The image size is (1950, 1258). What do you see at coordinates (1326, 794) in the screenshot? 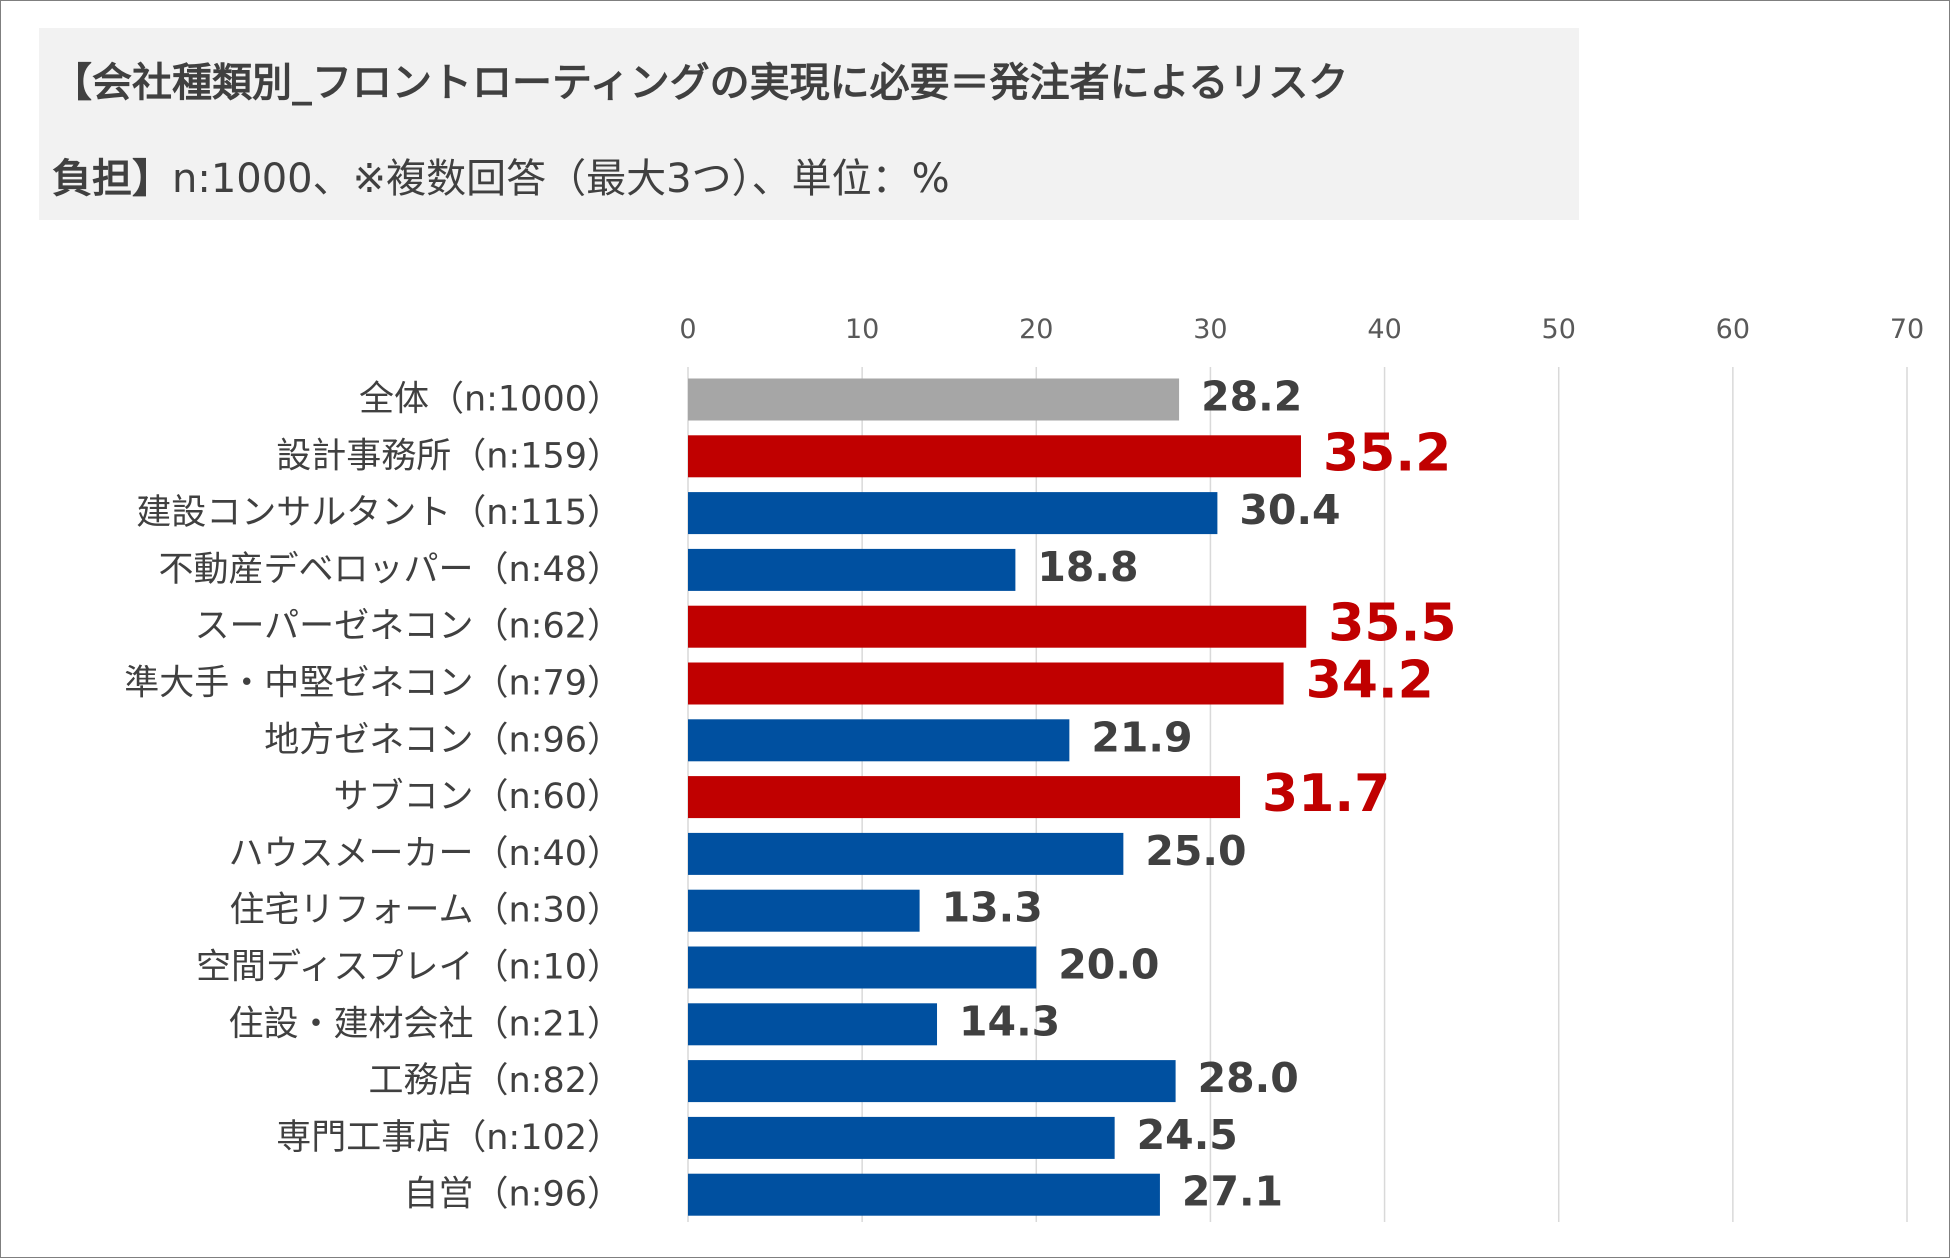
I see `value-label: 31.7` at bounding box center [1326, 794].